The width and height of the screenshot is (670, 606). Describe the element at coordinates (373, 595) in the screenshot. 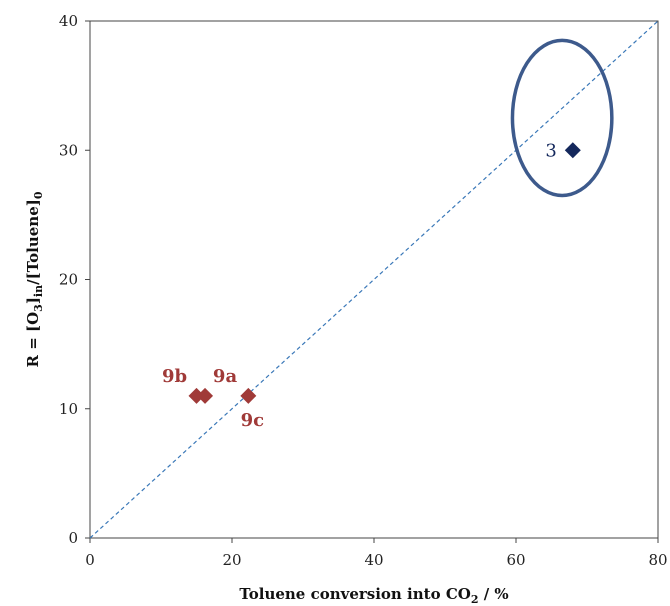

I see `x-axis-title: Toluene conversion into CO2 / %` at that location.